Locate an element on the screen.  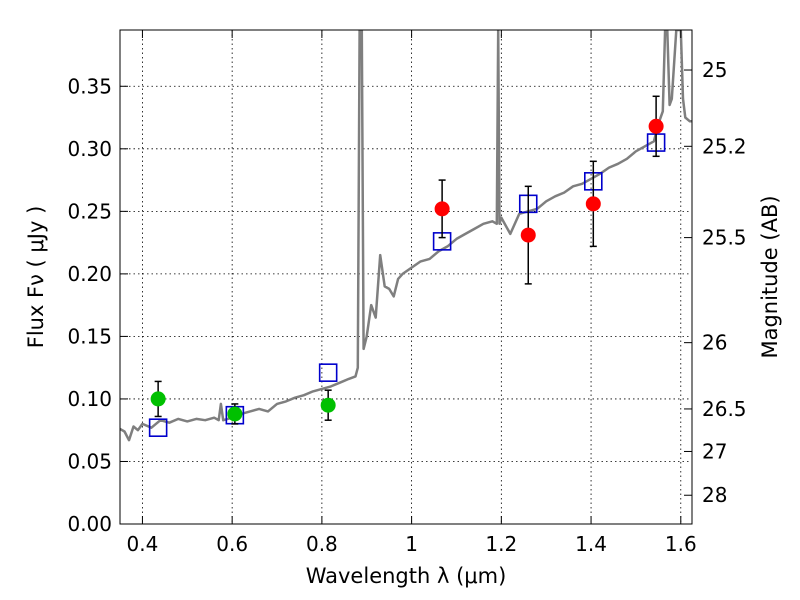
y2-tick-label: 27 is located at coordinates (714, 451).